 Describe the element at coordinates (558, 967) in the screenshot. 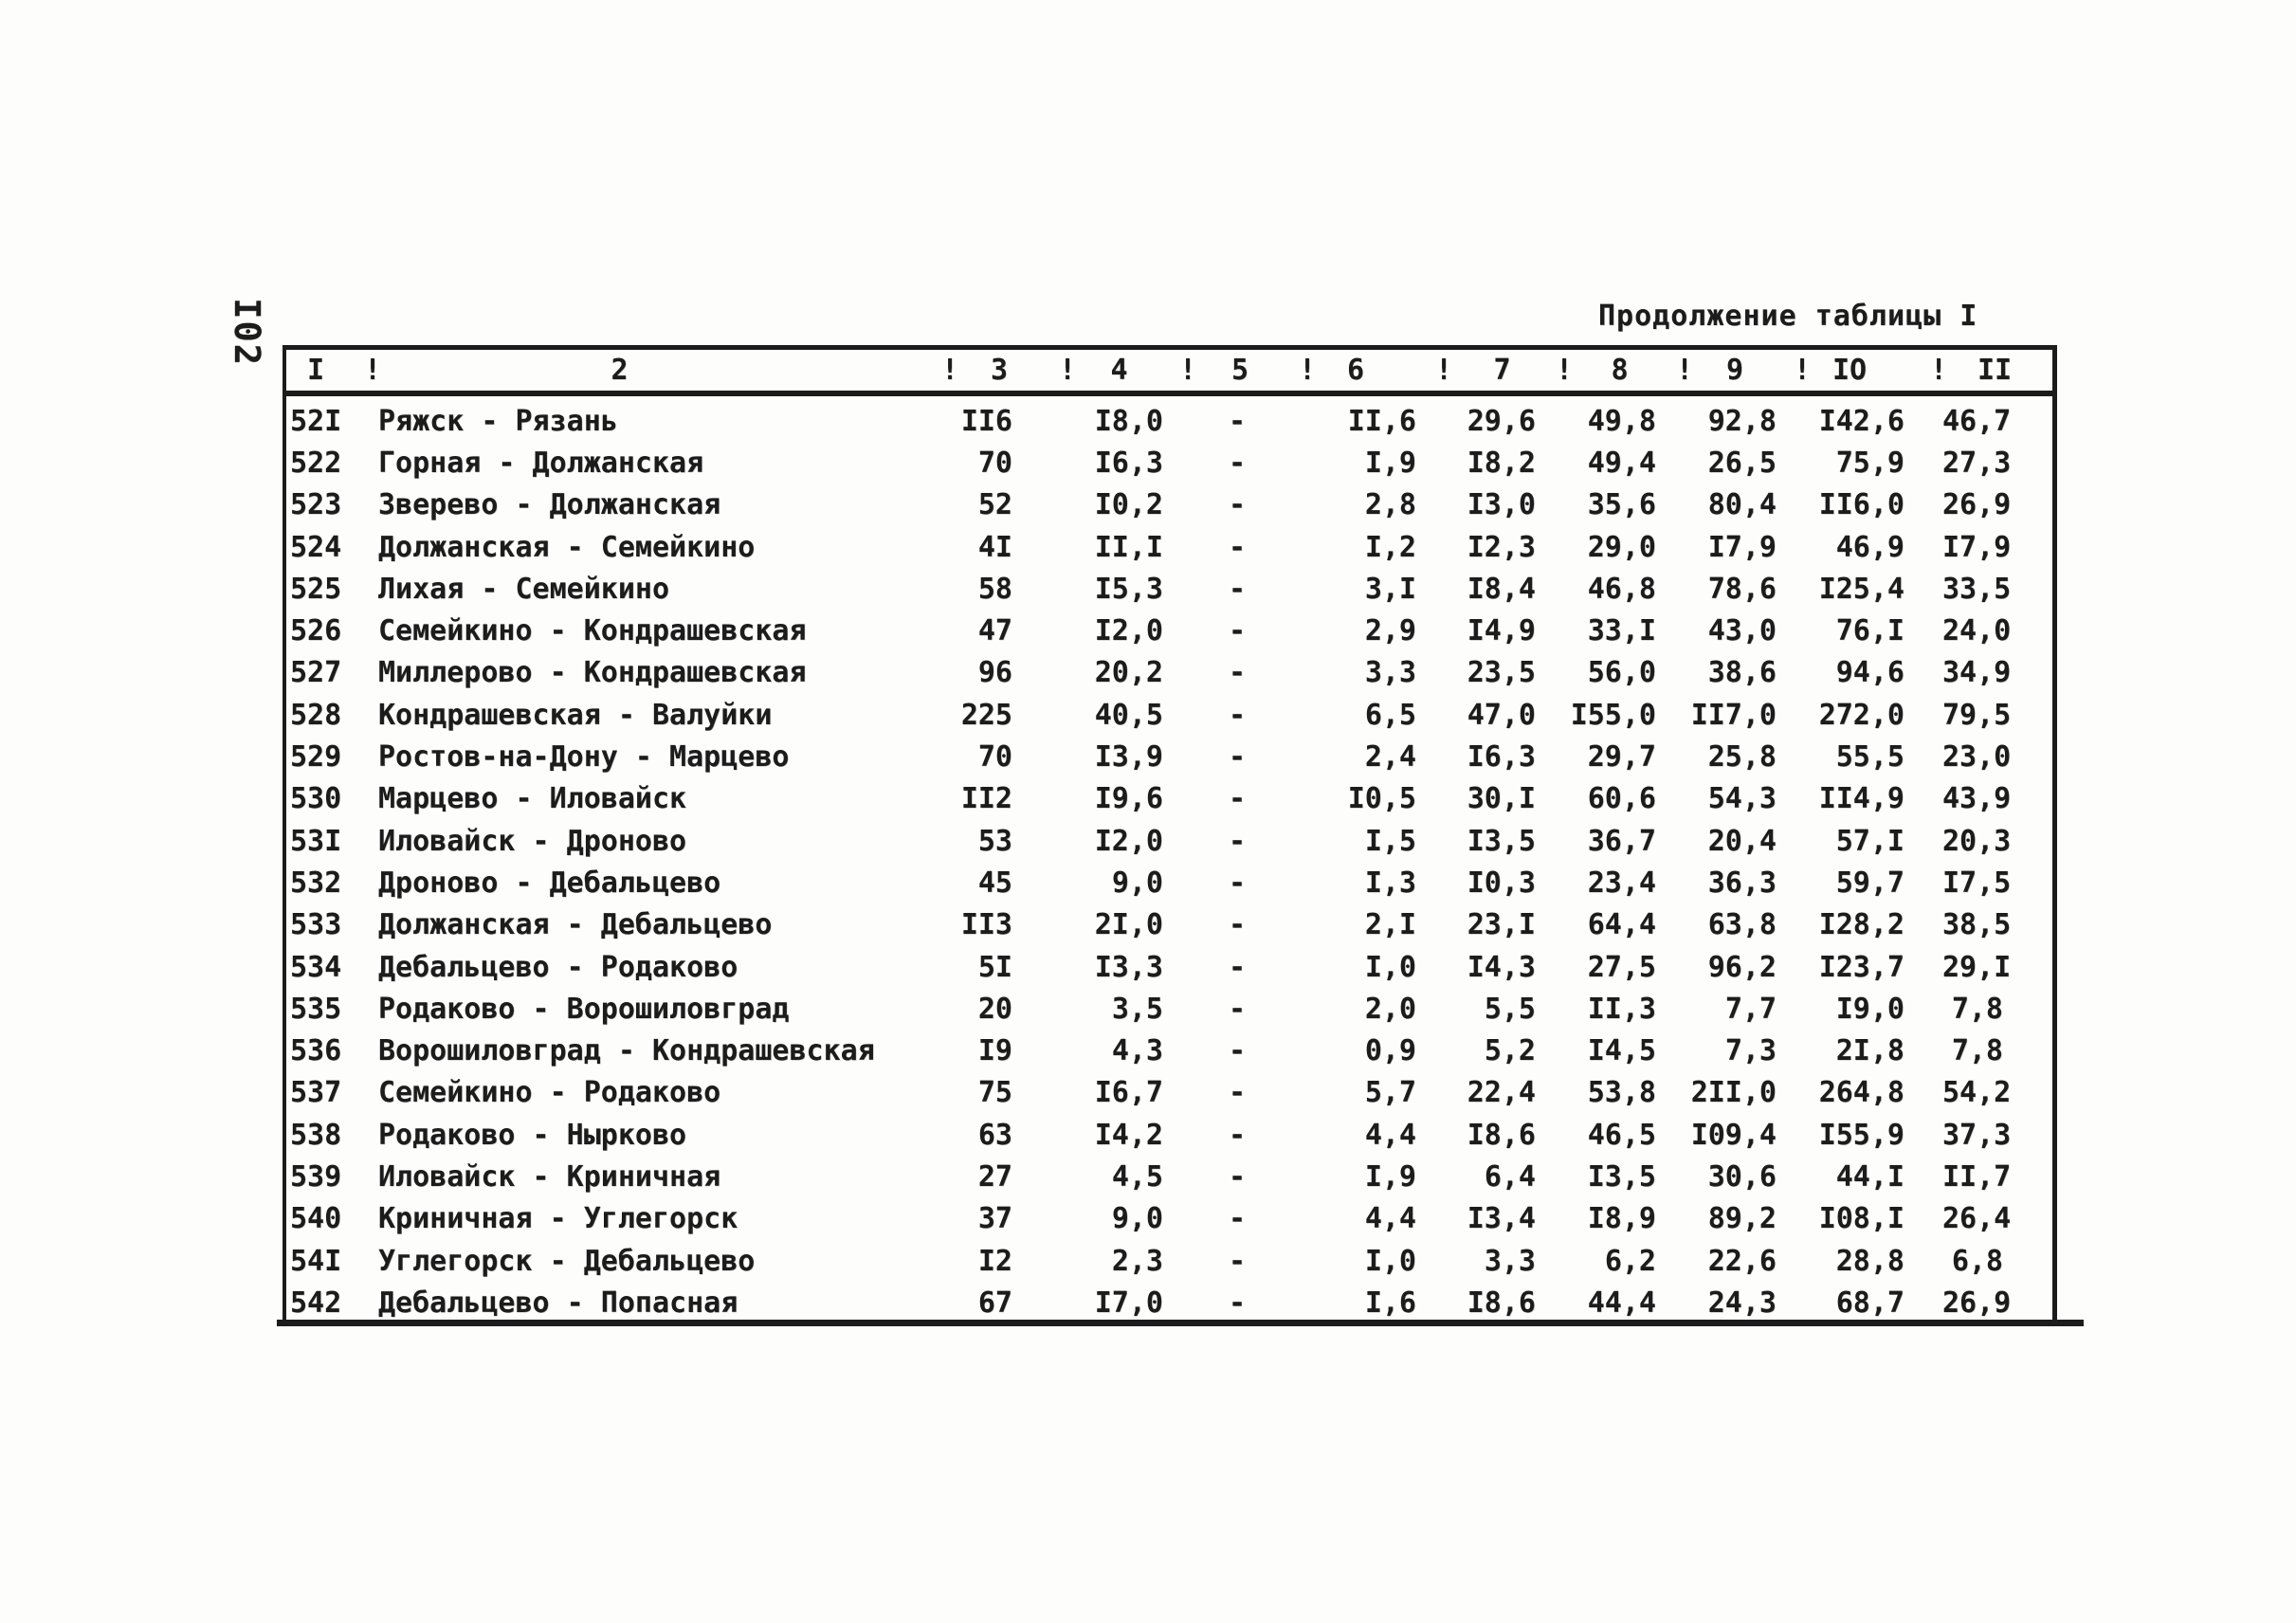

I see `route-name-cell: Дебальцево - Родаково` at that location.